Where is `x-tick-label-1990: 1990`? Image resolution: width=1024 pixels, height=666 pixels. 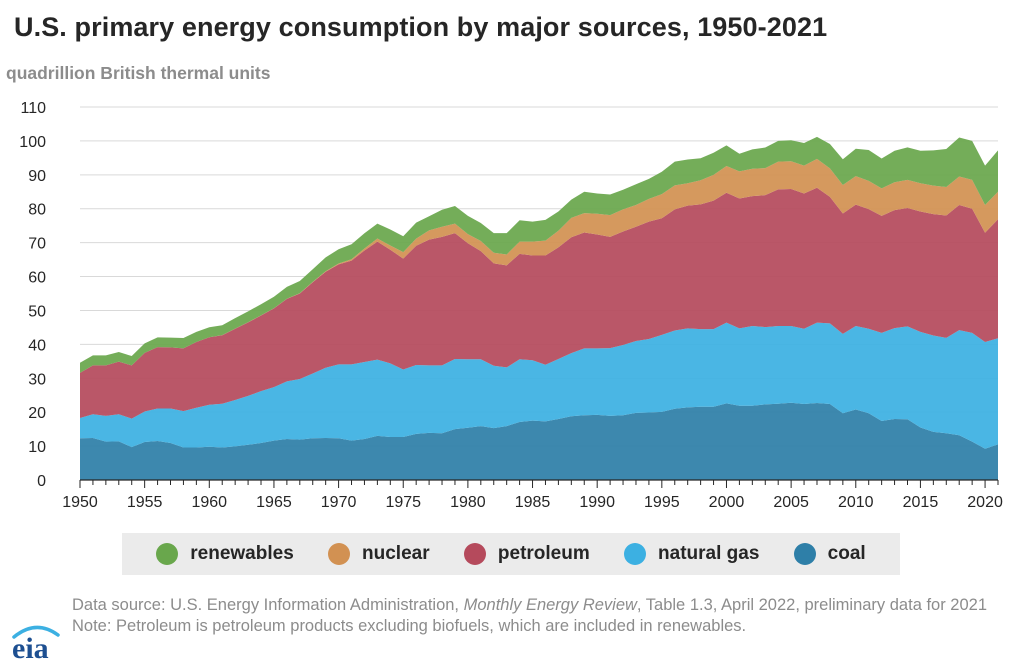
x-tick-label-1990: 1990 is located at coordinates (597, 502).